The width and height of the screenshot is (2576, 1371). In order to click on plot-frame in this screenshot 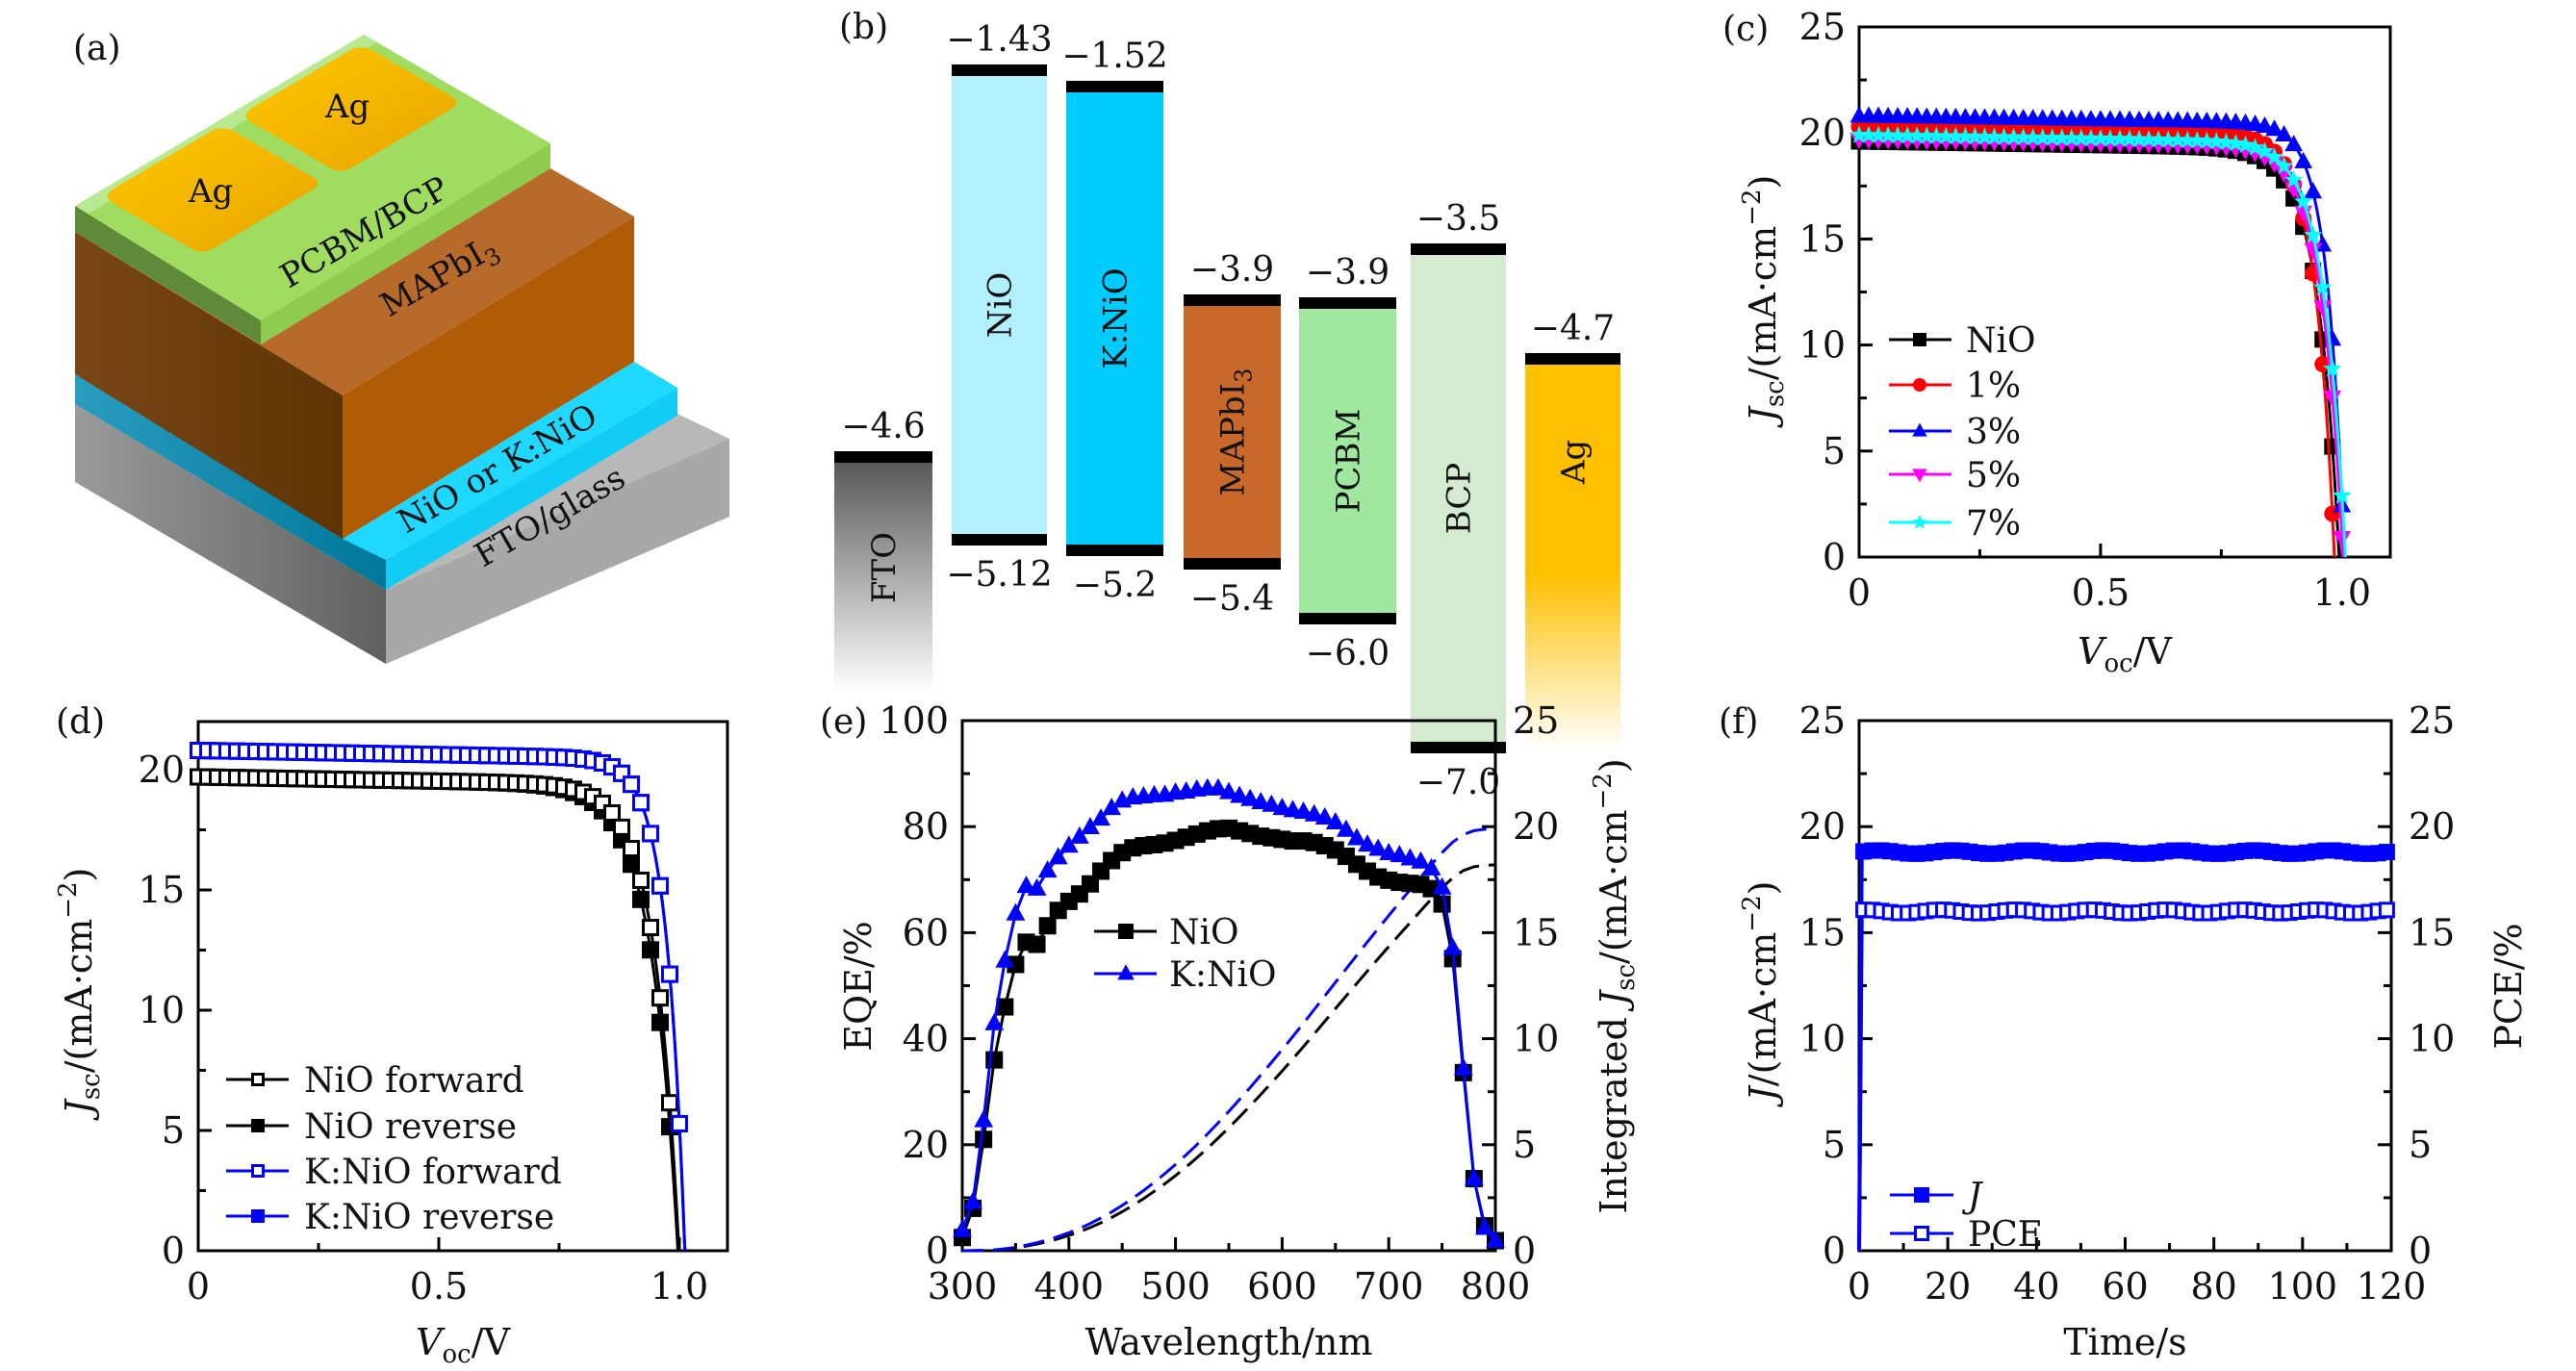, I will do `click(2124, 292)`.